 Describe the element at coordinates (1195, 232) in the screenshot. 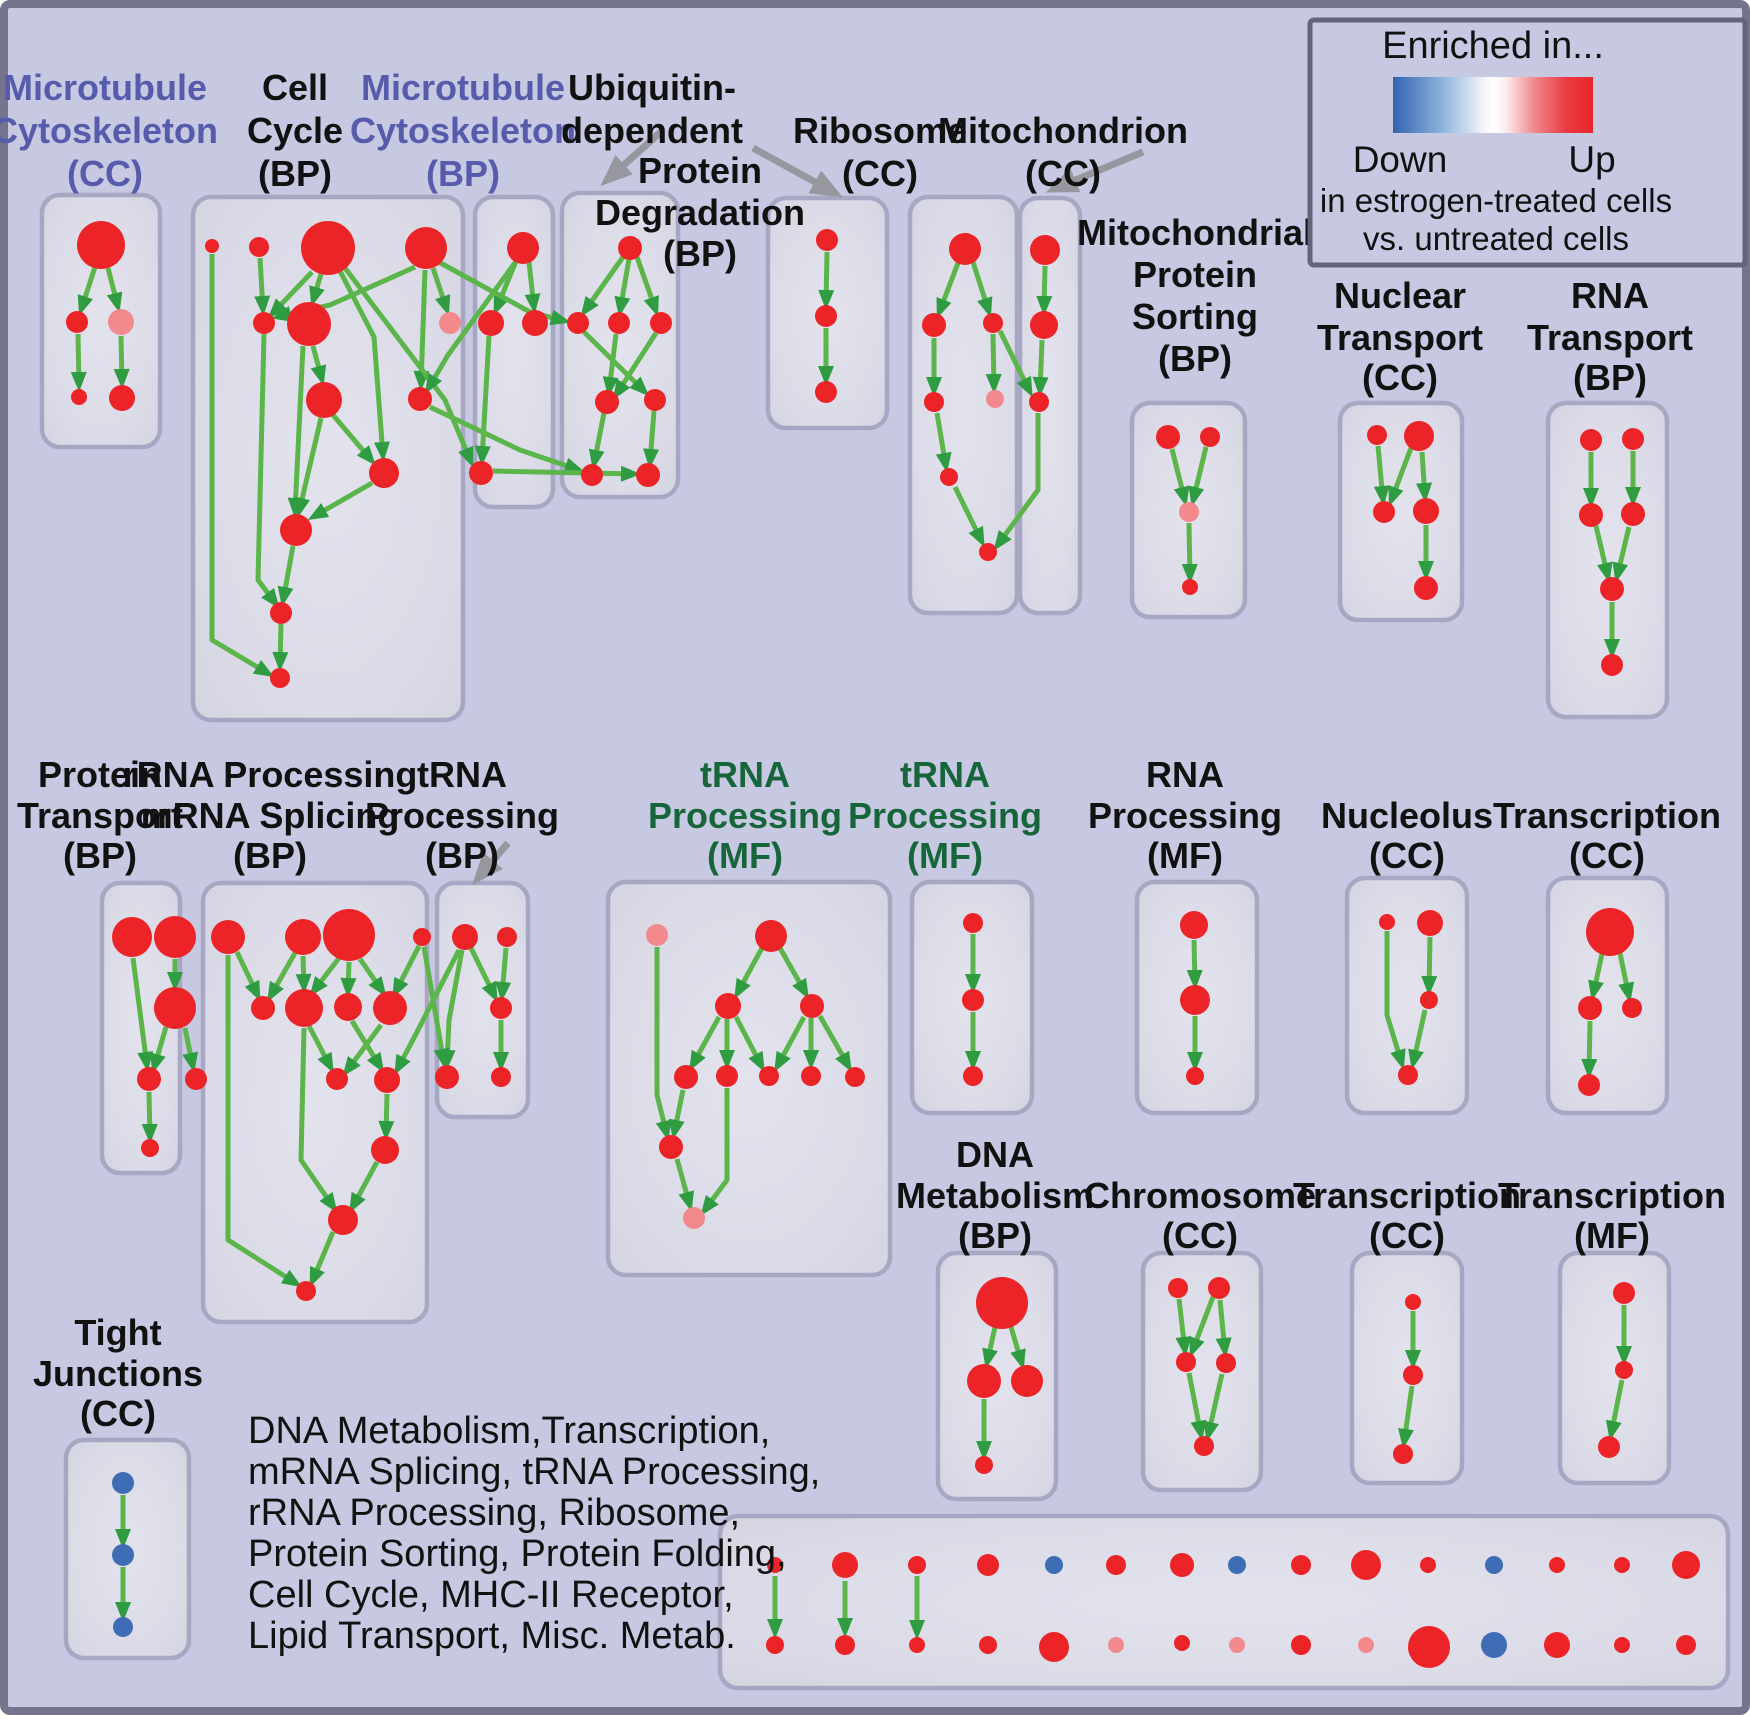

I see `cluster-label: Mitochondrial` at that location.